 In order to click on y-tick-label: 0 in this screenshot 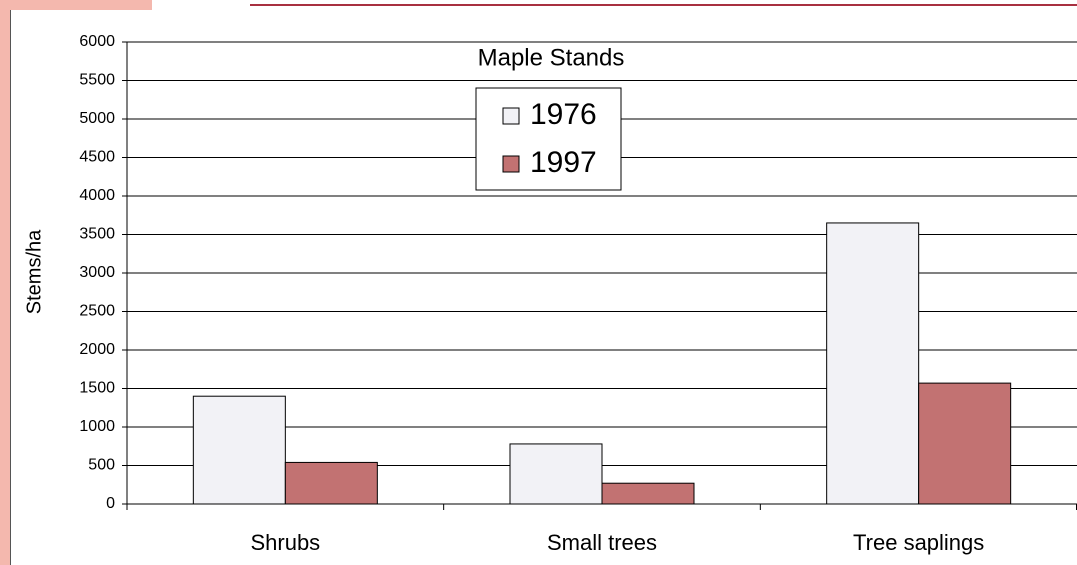, I will do `click(110, 503)`.